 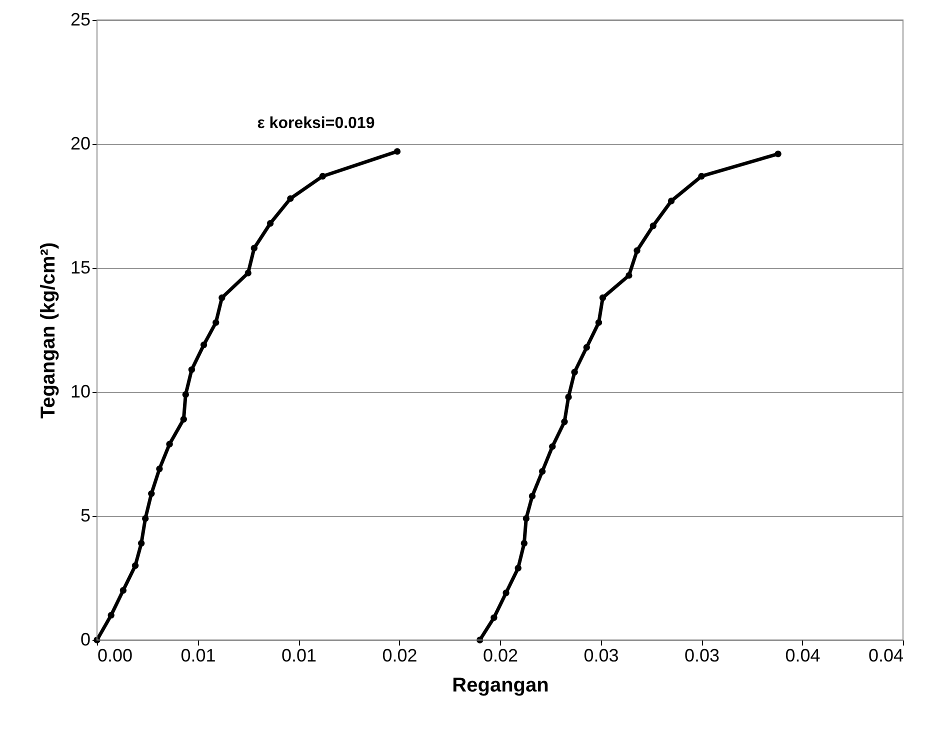 What do you see at coordinates (85, 516) in the screenshot?
I see `y-tick-label: 5` at bounding box center [85, 516].